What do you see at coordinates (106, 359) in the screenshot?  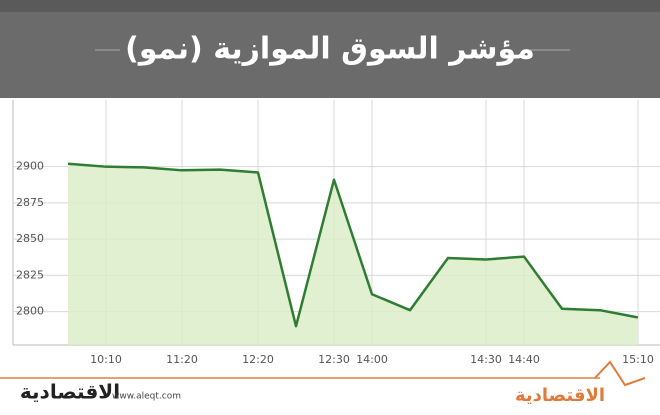 I see `x-tick-label: 10:10` at bounding box center [106, 359].